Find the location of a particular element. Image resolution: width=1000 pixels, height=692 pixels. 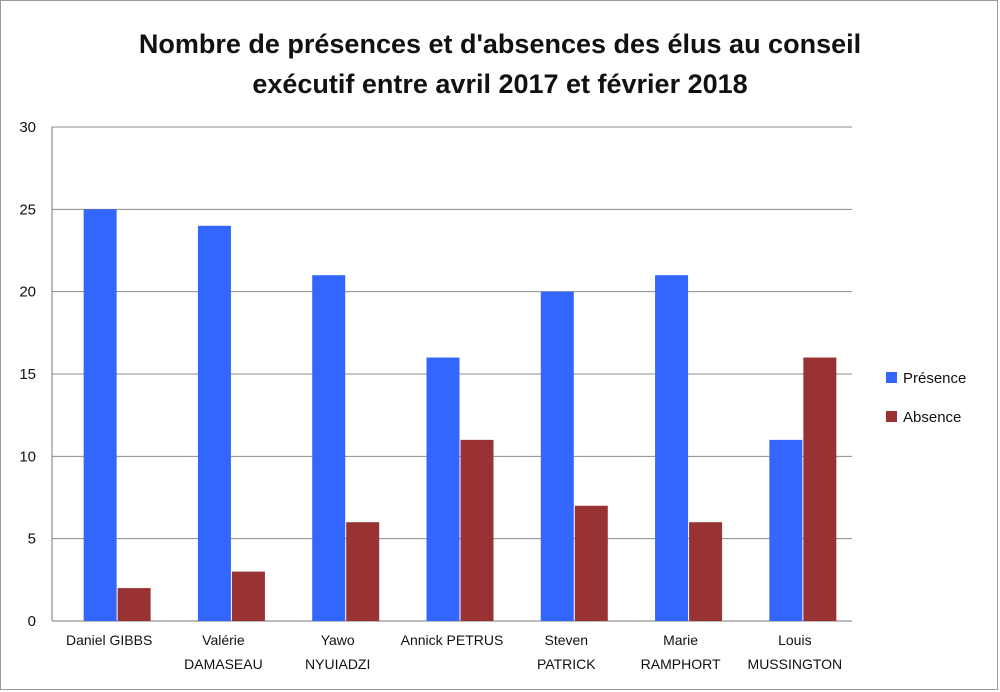

y-tick-label: 0 is located at coordinates (32, 621).